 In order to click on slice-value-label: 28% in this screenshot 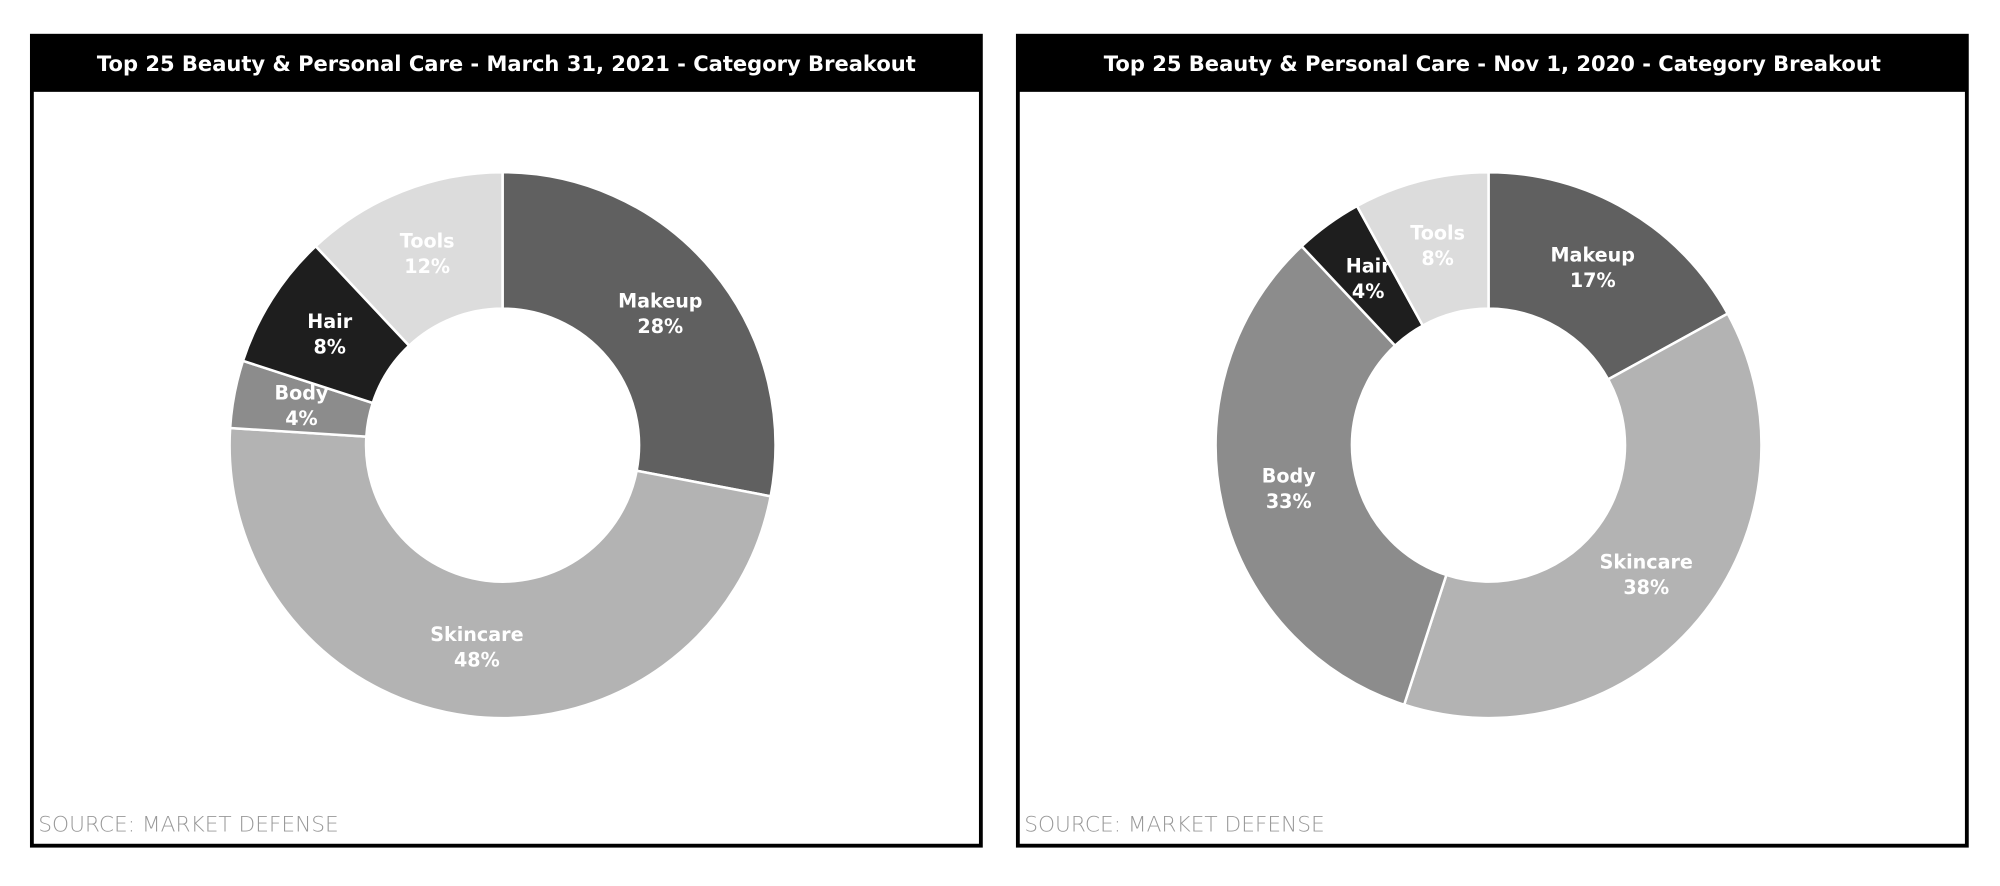, I will do `click(660, 326)`.